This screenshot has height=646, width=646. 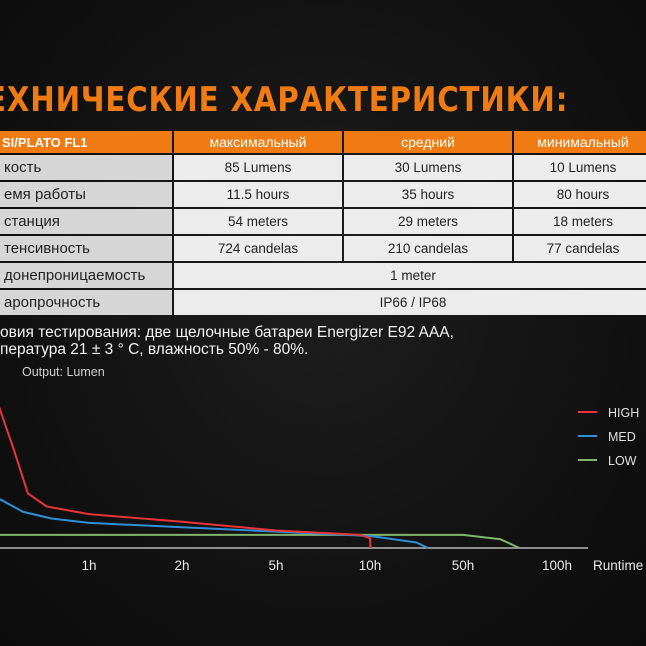 What do you see at coordinates (580, 248) in the screenshot?
I see `table-cell: 77 candelas` at bounding box center [580, 248].